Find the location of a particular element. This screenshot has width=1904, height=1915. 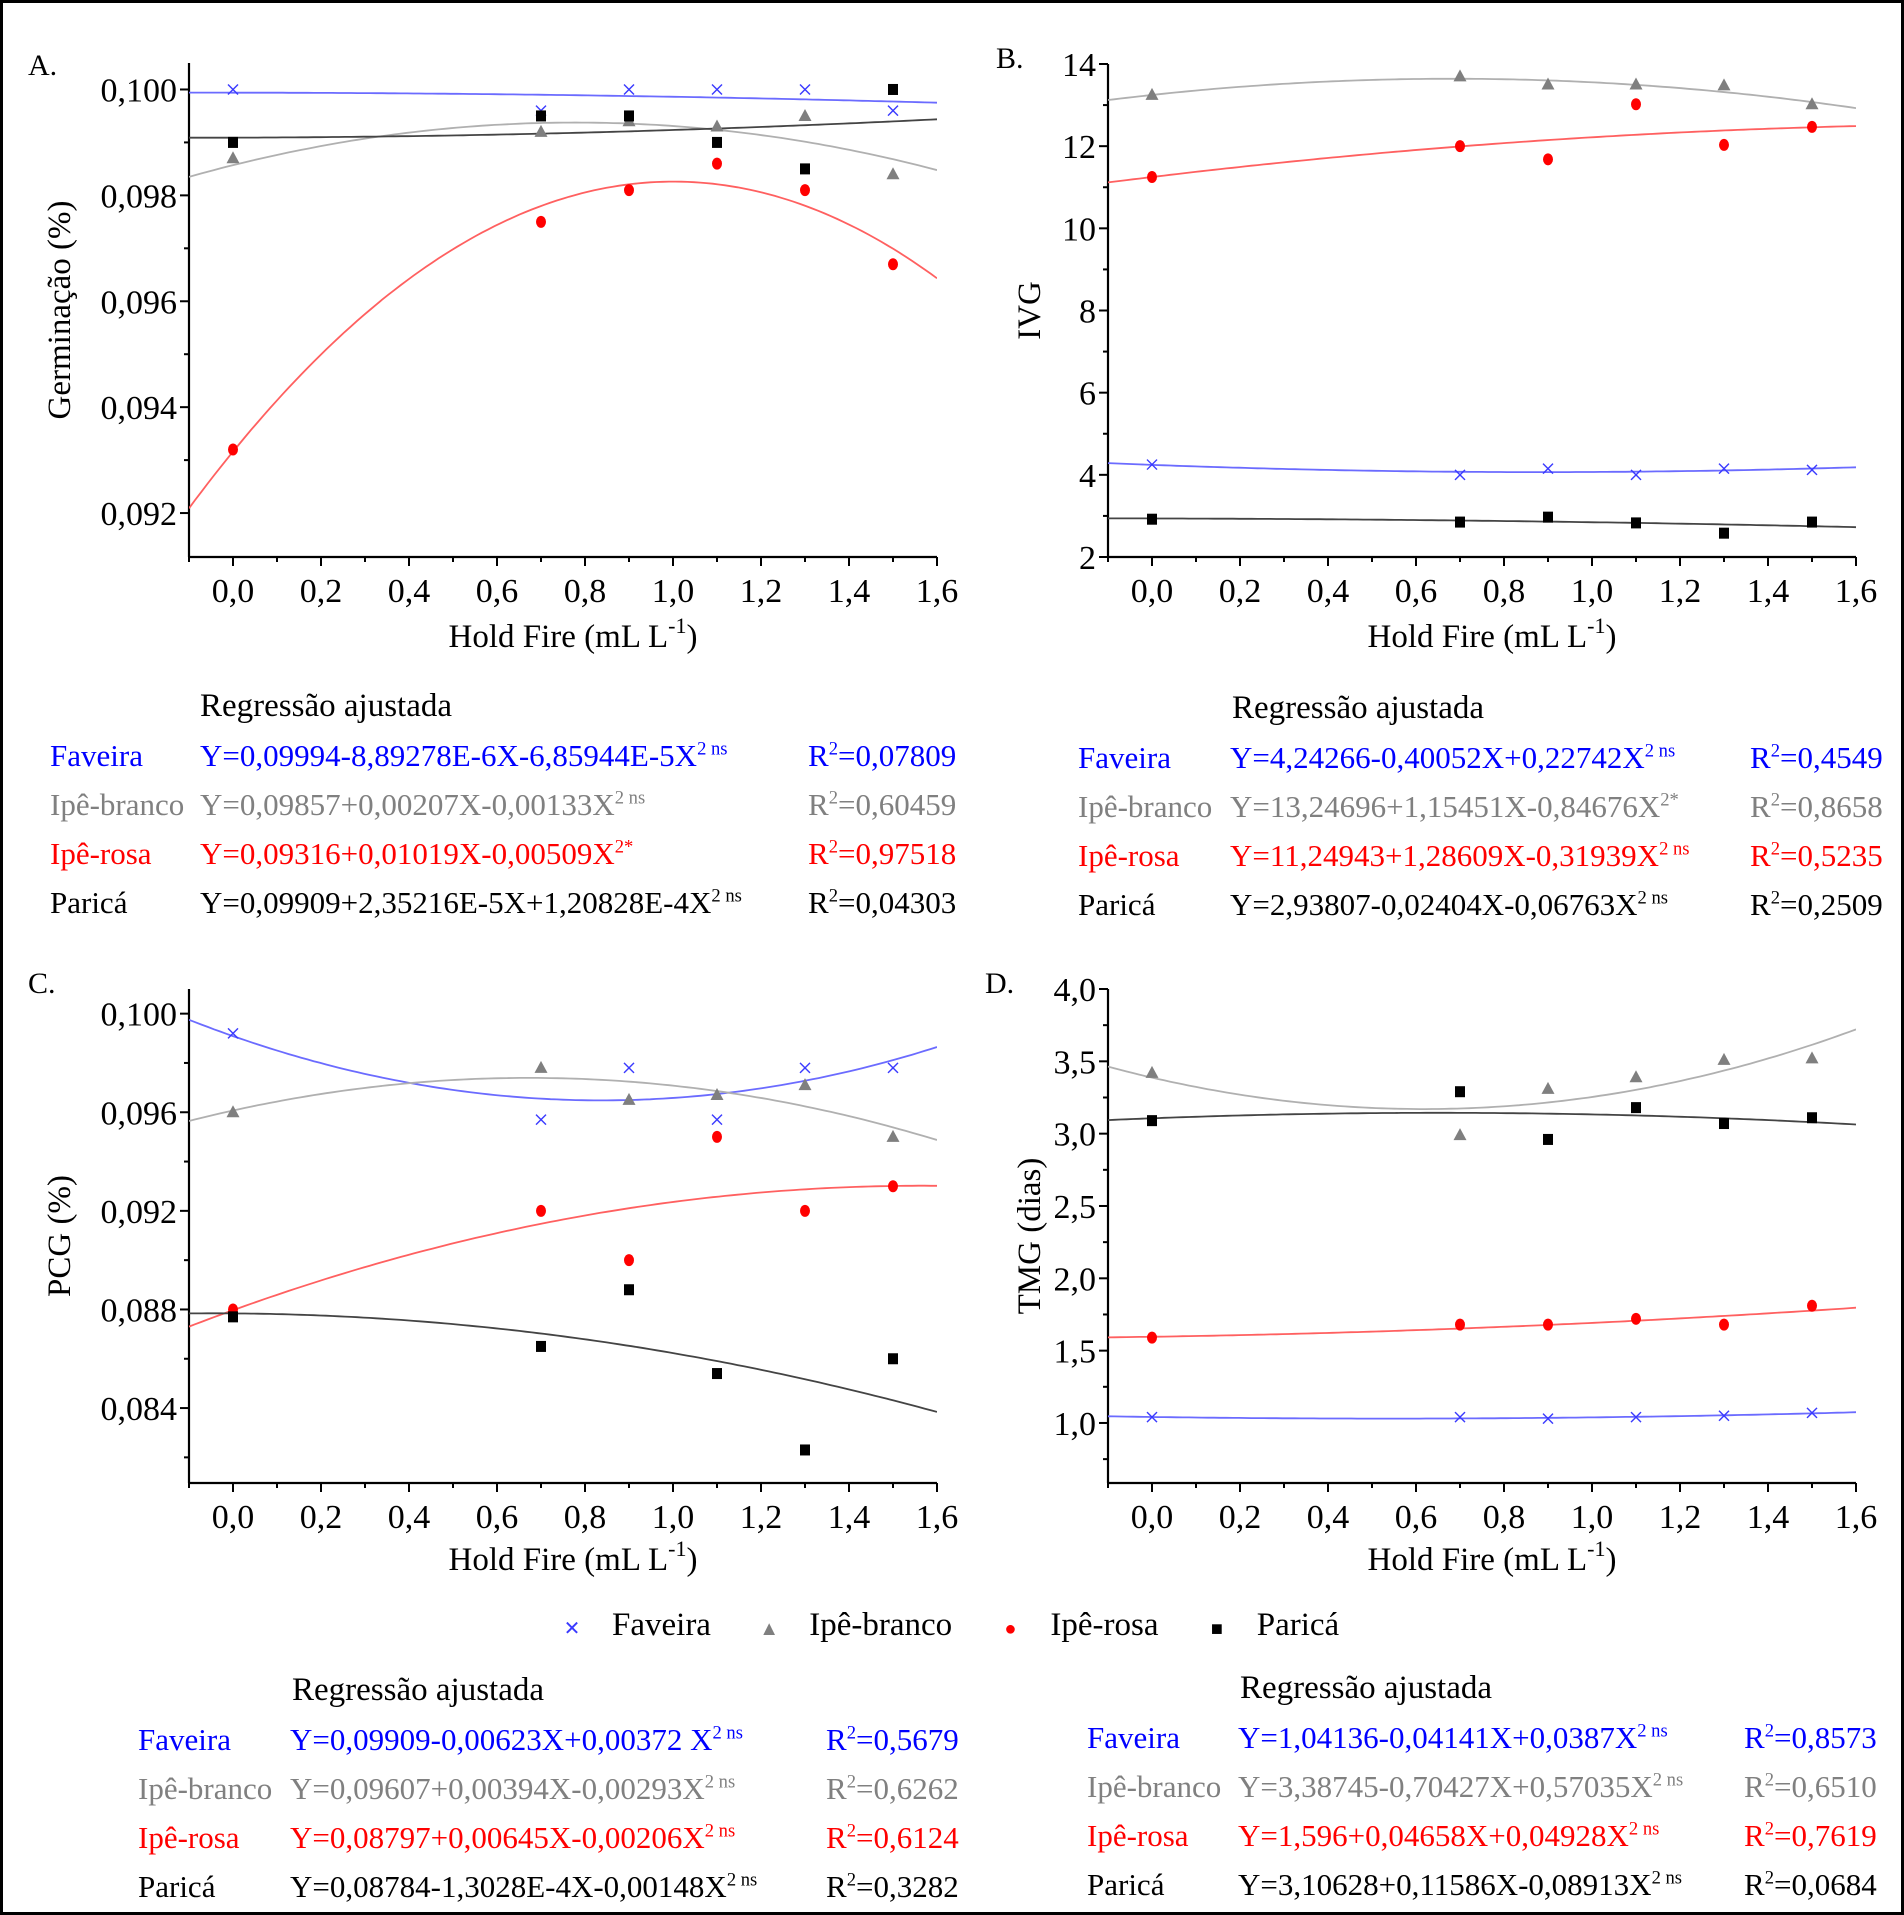

species-name: Paricá is located at coordinates (177, 1886).